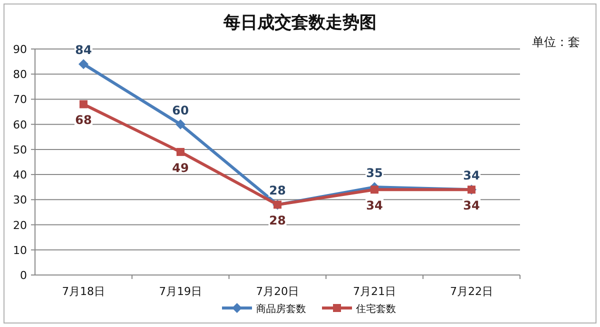  What do you see at coordinates (471, 291) in the screenshot?
I see `x-tick-label: 7月22日` at bounding box center [471, 291].